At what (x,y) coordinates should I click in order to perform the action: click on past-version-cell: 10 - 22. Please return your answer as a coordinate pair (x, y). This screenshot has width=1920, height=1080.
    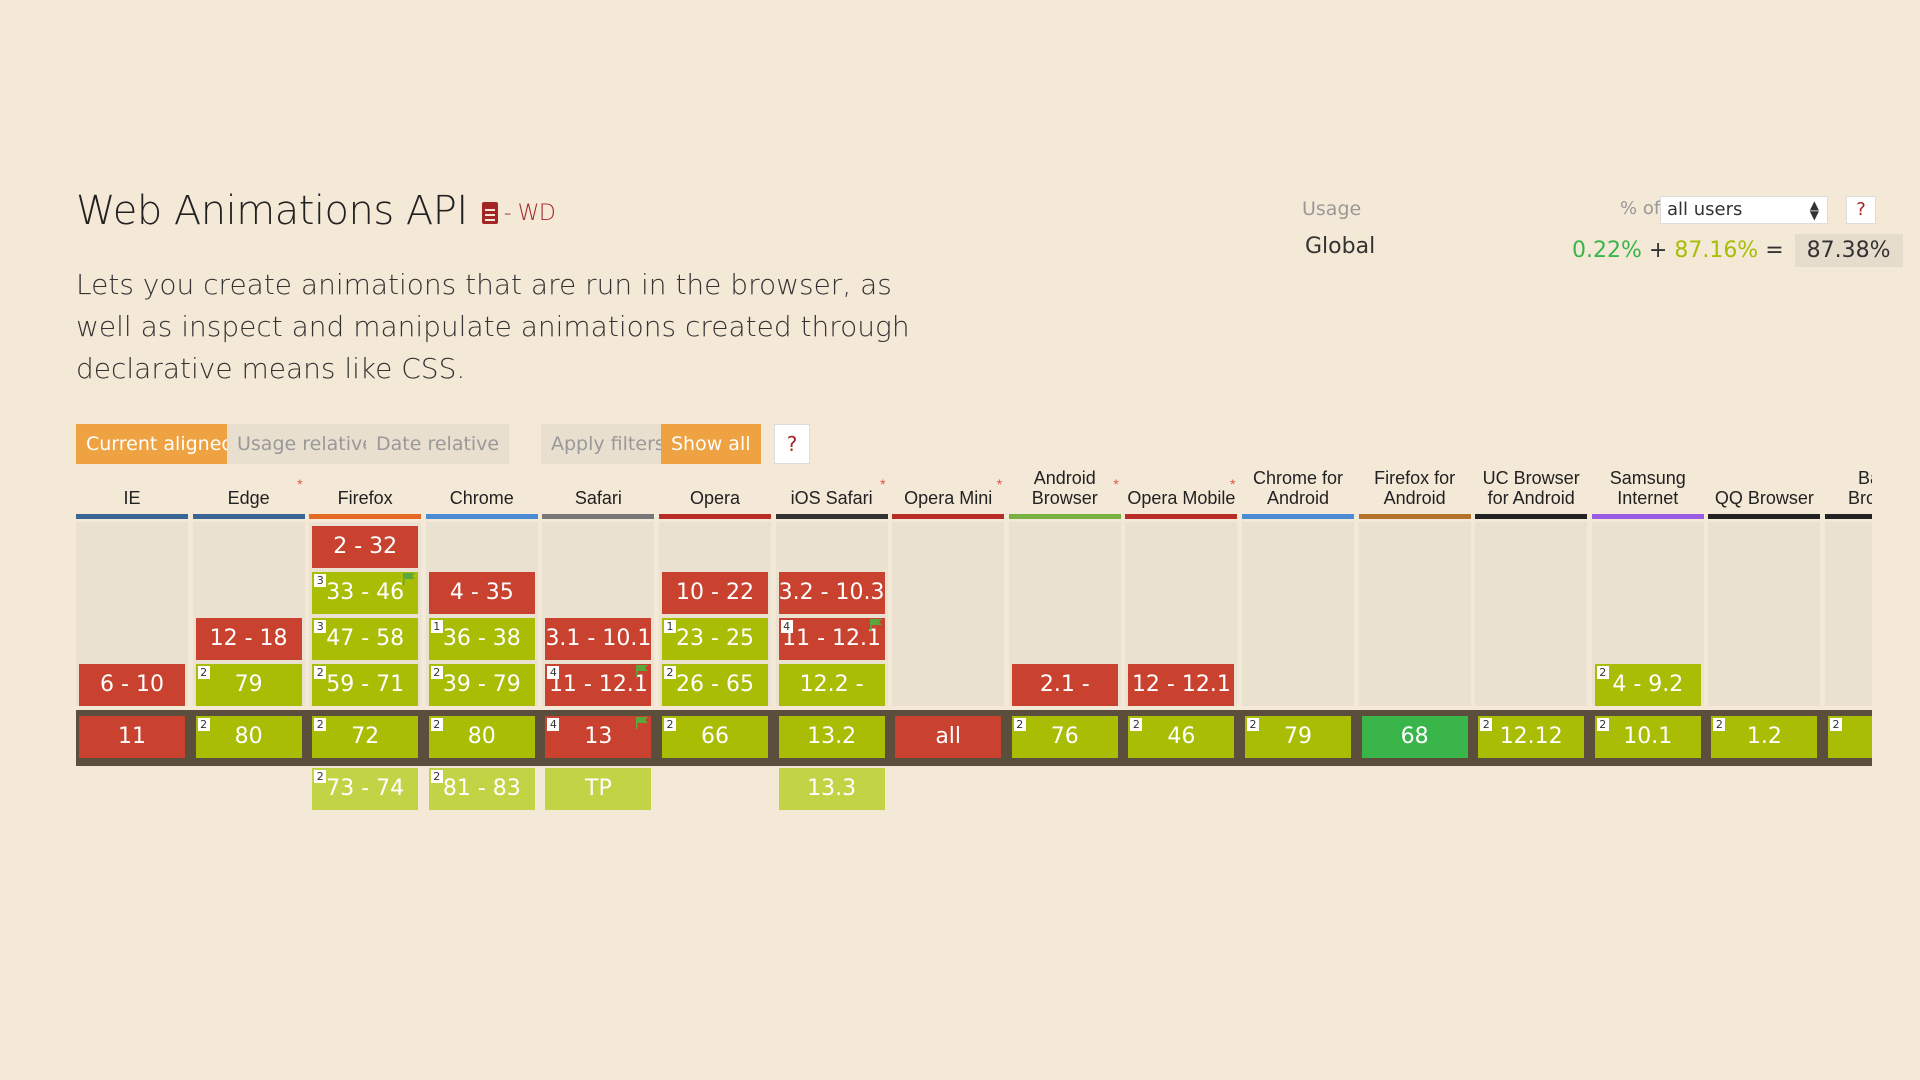
    Looking at the image, I should click on (715, 593).